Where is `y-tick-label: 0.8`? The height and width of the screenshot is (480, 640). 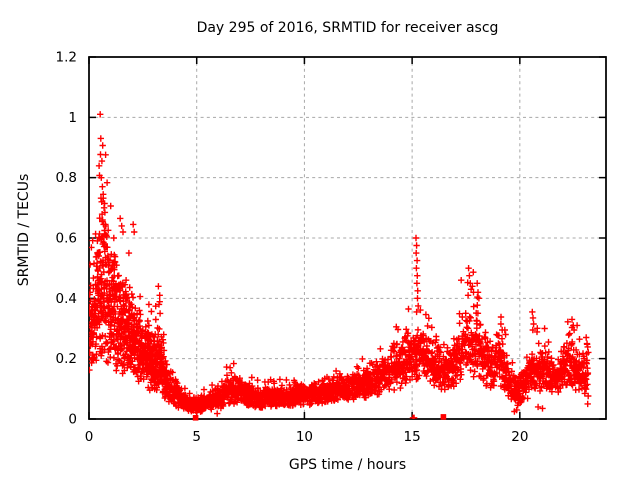
y-tick-label: 0.8 is located at coordinates (66, 178).